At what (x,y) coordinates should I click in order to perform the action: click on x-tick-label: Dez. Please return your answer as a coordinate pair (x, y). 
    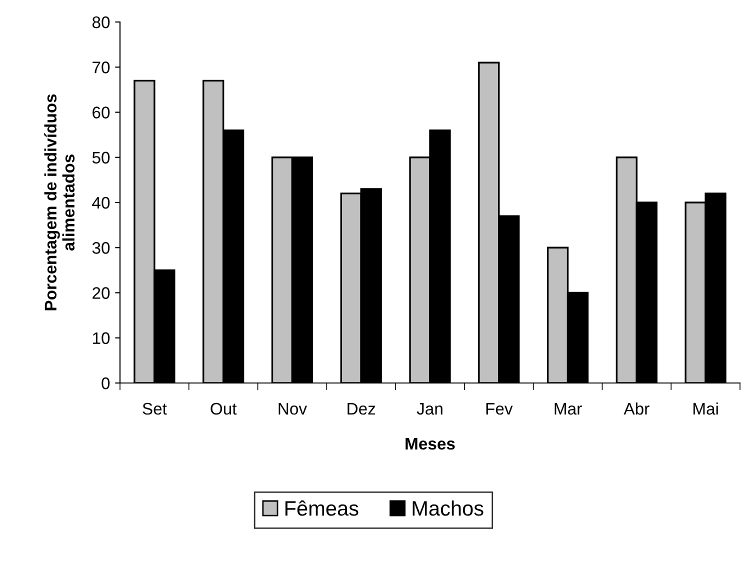
    Looking at the image, I should click on (362, 409).